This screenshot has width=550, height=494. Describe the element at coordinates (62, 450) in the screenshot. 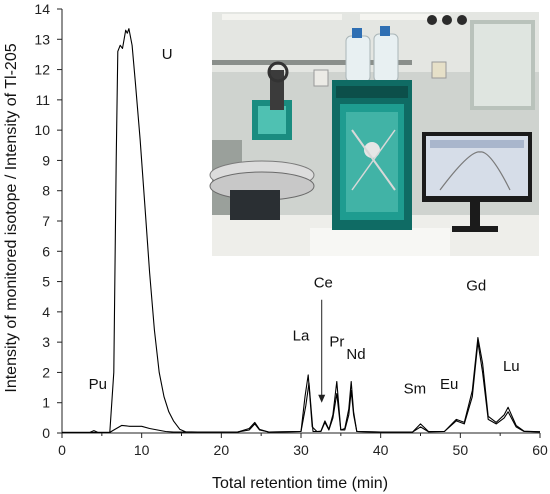

I see `x-tick-label: 0` at that location.